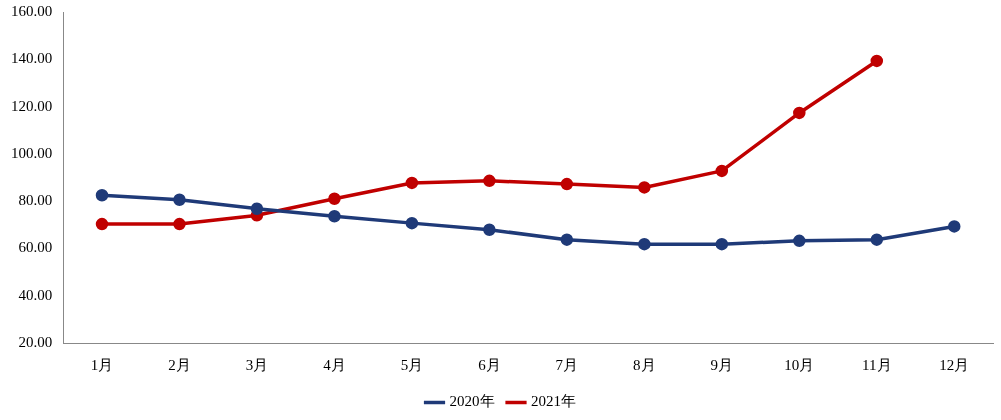 The width and height of the screenshot is (1001, 420). I want to click on x-tick-label: 10月, so click(799, 364).